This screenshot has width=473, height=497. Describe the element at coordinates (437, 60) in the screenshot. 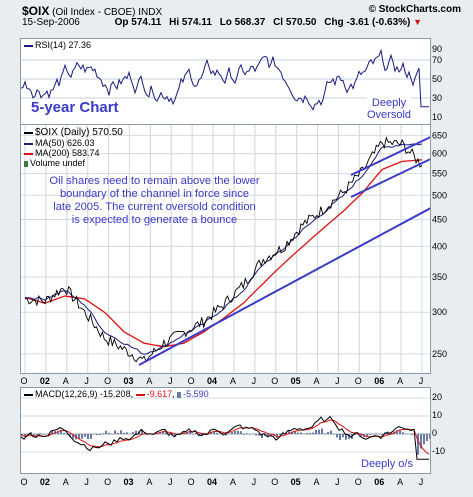

I see `rsi-tick-70: 70` at that location.